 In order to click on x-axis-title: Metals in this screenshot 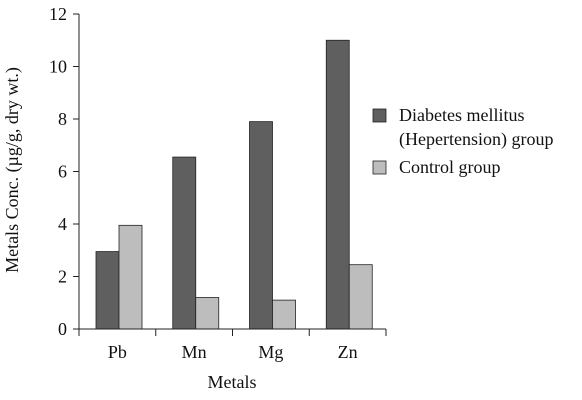, I will do `click(232, 382)`.